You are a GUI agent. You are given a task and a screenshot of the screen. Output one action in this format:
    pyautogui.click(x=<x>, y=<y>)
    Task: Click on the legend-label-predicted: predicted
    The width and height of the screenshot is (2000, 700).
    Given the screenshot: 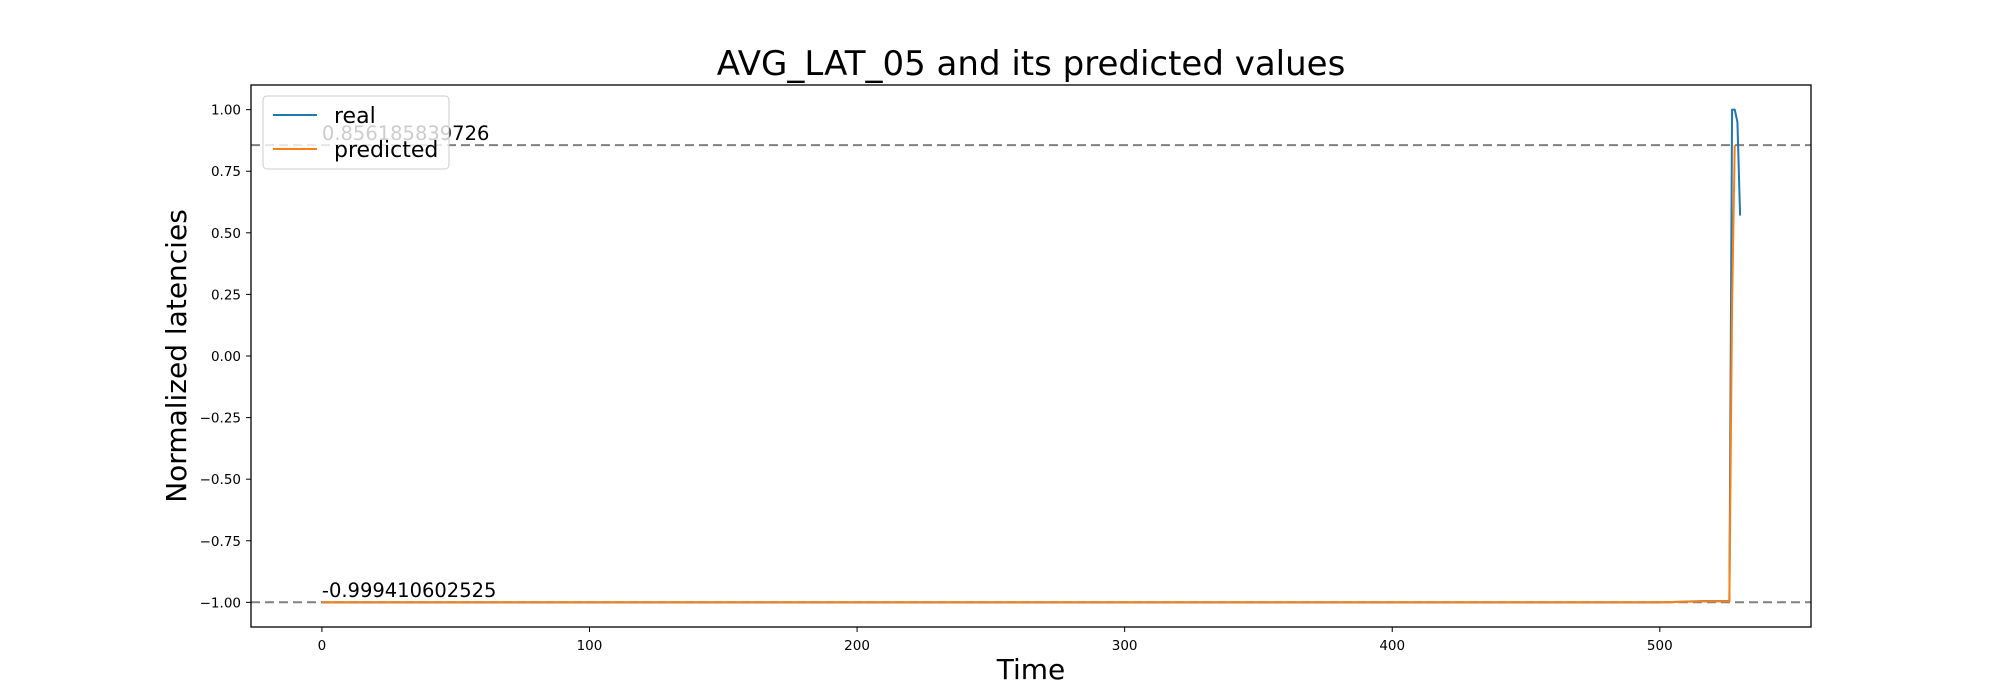 What is the action you would take?
    pyautogui.click(x=386, y=150)
    